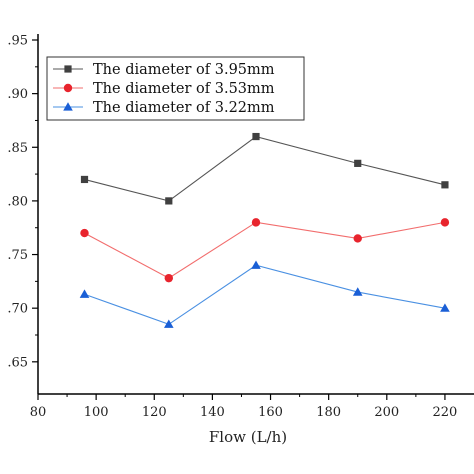 The image size is (474, 474). What do you see at coordinates (17, 309) in the screenshot?
I see `y-tick-label: .70` at bounding box center [17, 309].